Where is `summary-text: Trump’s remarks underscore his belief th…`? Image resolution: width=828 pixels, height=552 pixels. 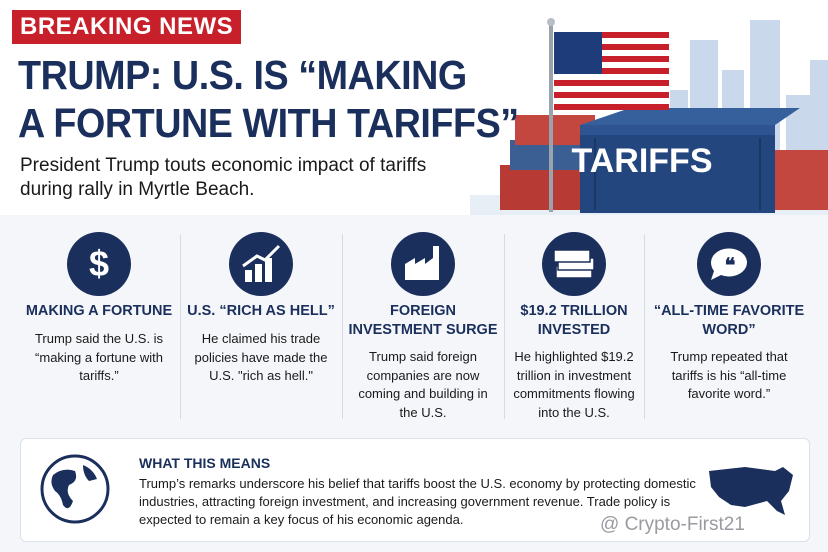
summary-text: Trump’s remarks underscore his belief th… is located at coordinates (417, 501).